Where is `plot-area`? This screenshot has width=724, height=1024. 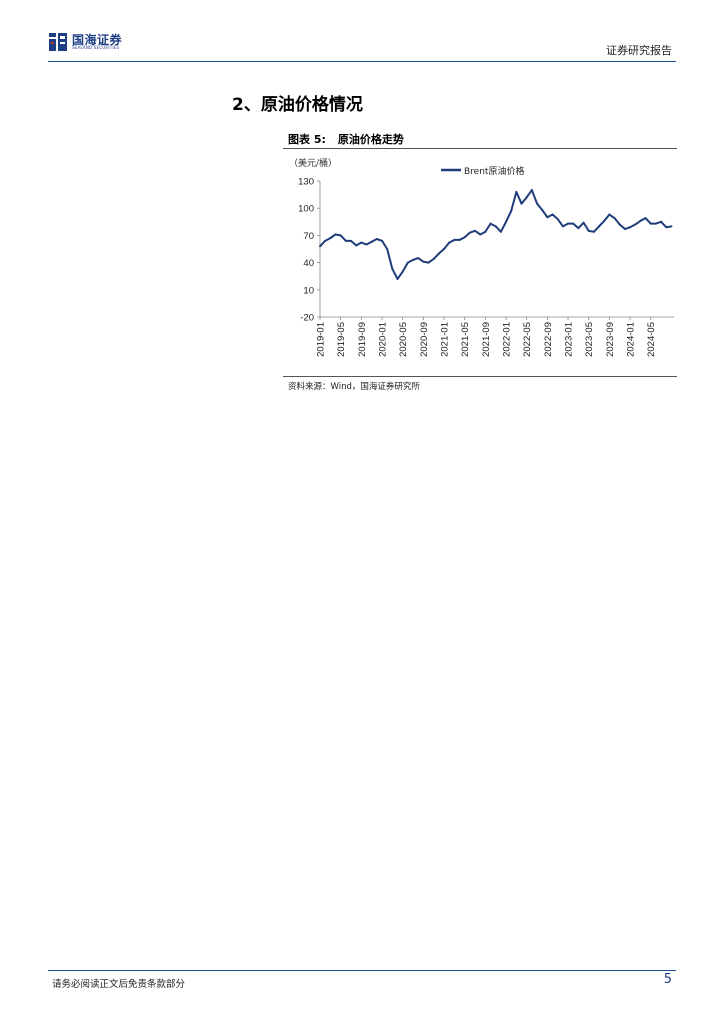
plot-area is located at coordinates (496, 234).